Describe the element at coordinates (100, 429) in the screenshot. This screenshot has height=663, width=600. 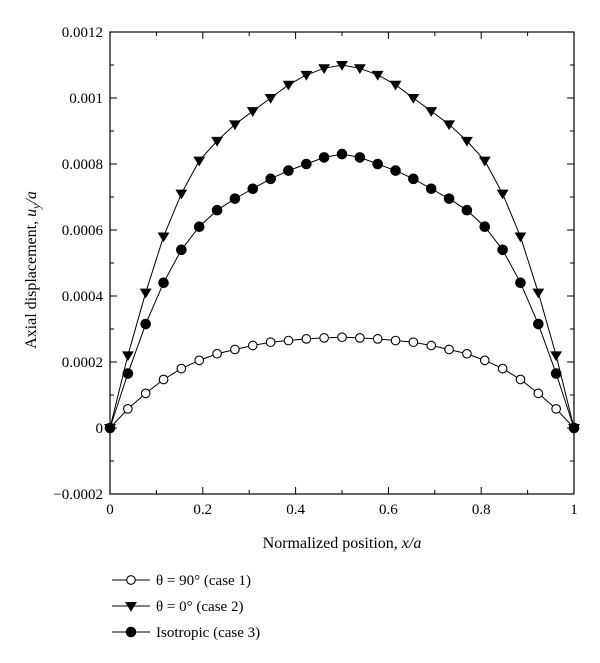
I see `y-tick-label: 0` at that location.